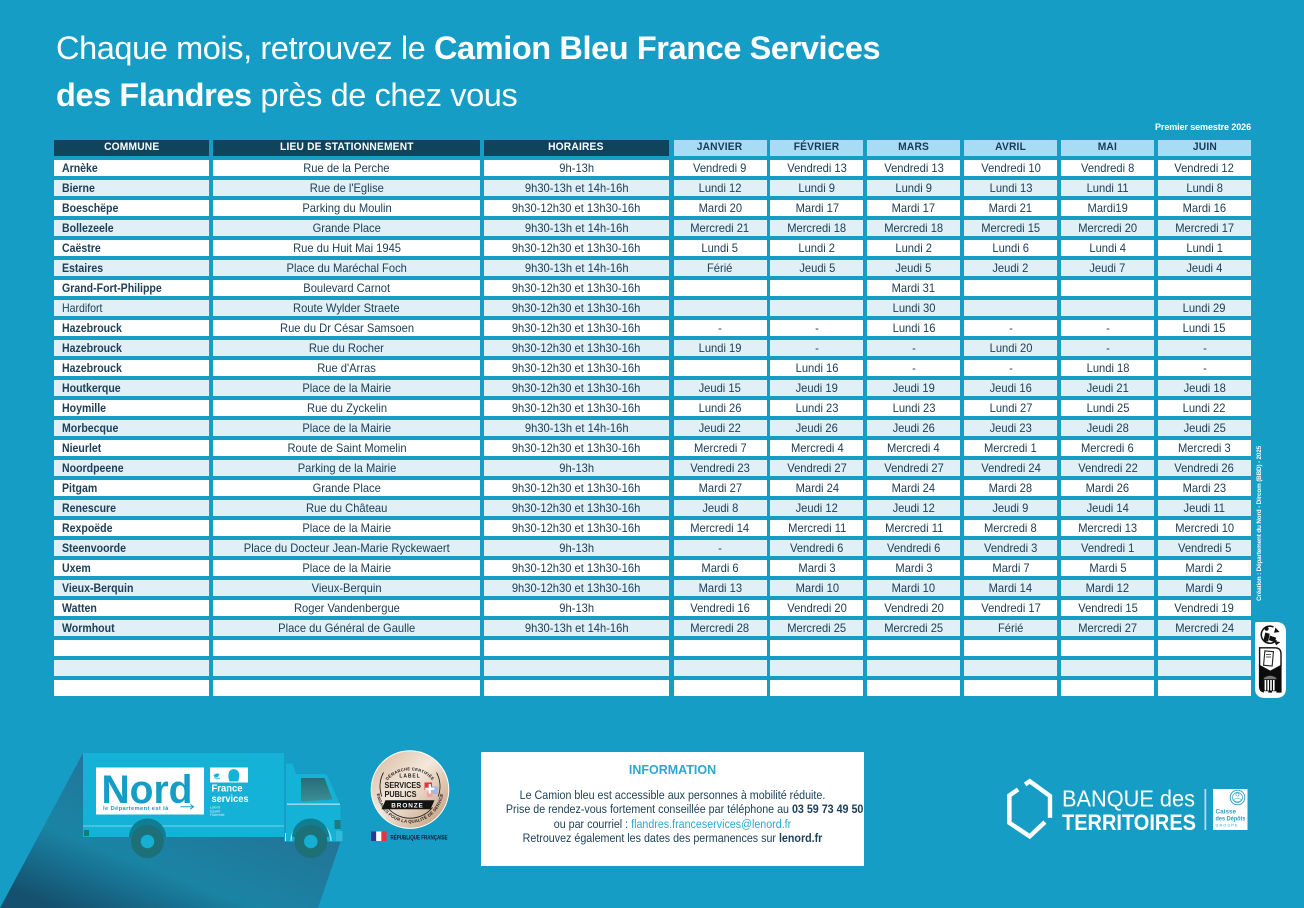  What do you see at coordinates (1231, 819) in the screenshot?
I see `svg-text: des Dépôts` at bounding box center [1231, 819].